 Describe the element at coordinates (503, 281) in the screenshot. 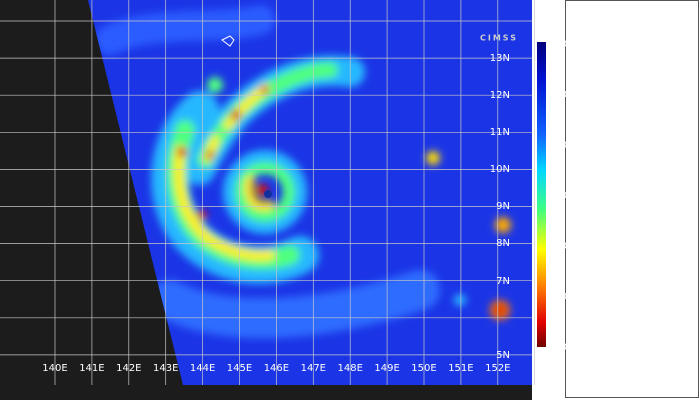

I see `lat-label: 7N` at that location.